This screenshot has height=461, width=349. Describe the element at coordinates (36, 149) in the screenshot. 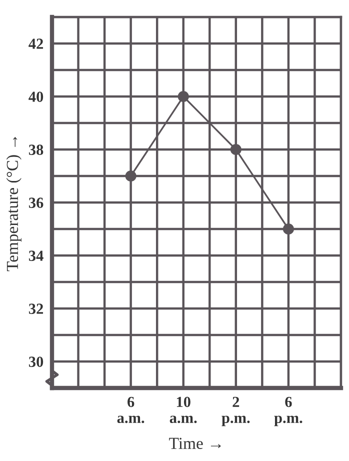

I see `y-tick-label: 38` at that location.